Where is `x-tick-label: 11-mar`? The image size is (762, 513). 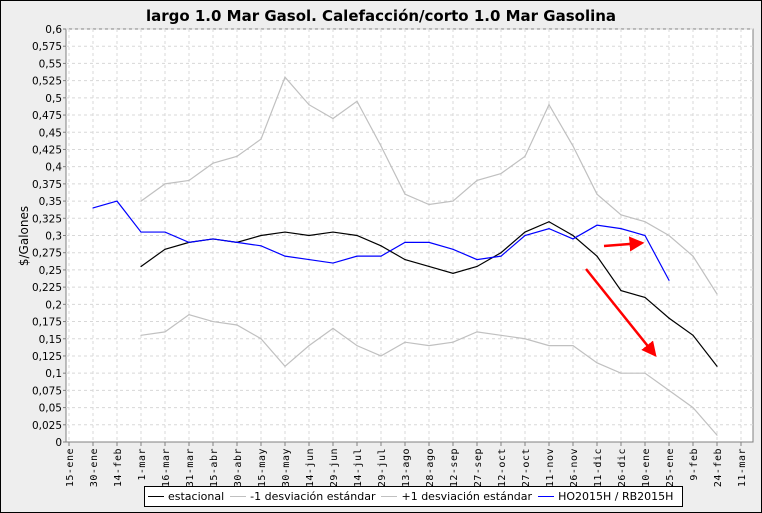
x-tick-label: 11-mar is located at coordinates (742, 467).